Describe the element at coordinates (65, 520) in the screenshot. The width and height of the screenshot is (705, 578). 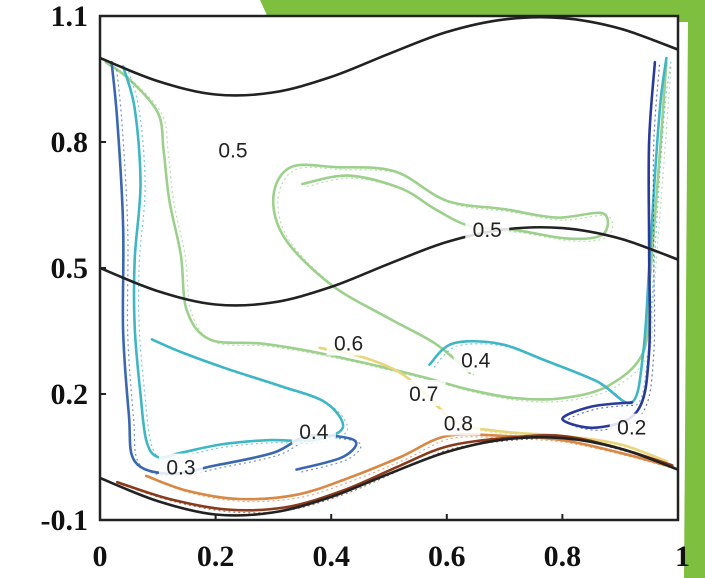
I see `y-tick-label-0: -0.1` at that location.